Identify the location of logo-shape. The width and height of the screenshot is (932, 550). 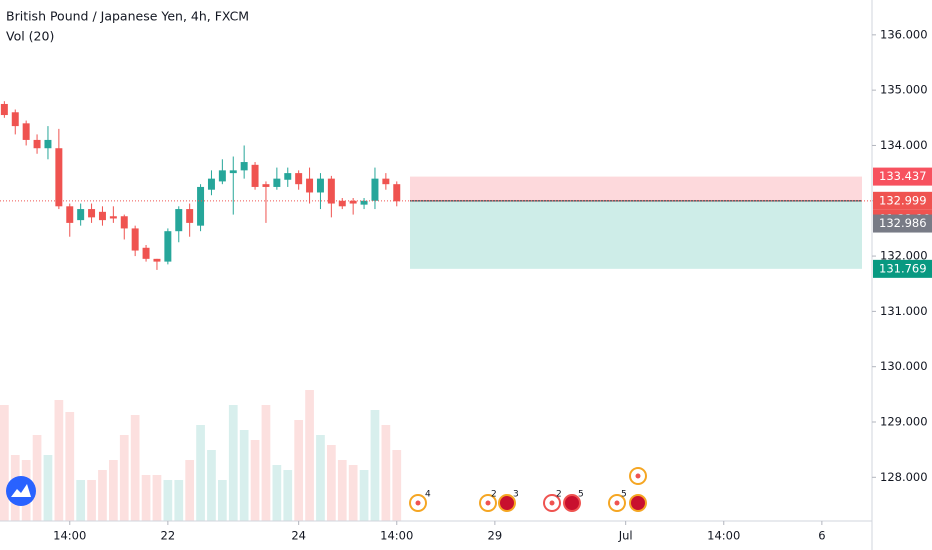
(21, 490).